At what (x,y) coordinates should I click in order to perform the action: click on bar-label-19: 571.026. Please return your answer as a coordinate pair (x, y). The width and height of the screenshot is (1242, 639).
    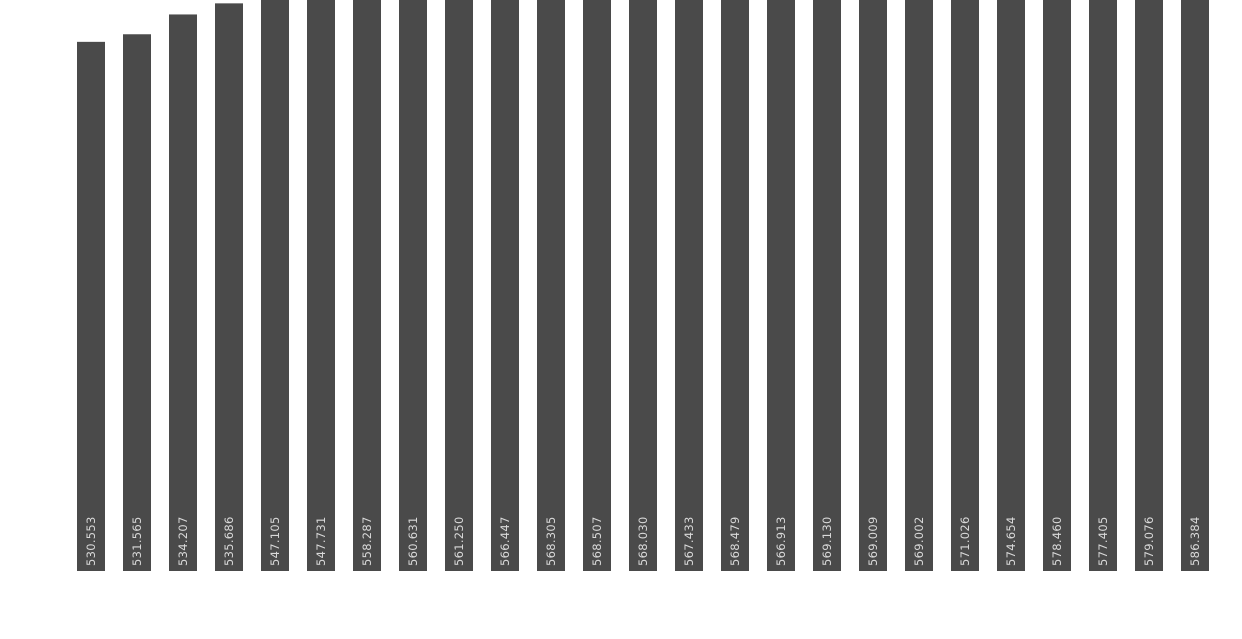
    Looking at the image, I should click on (965, 541).